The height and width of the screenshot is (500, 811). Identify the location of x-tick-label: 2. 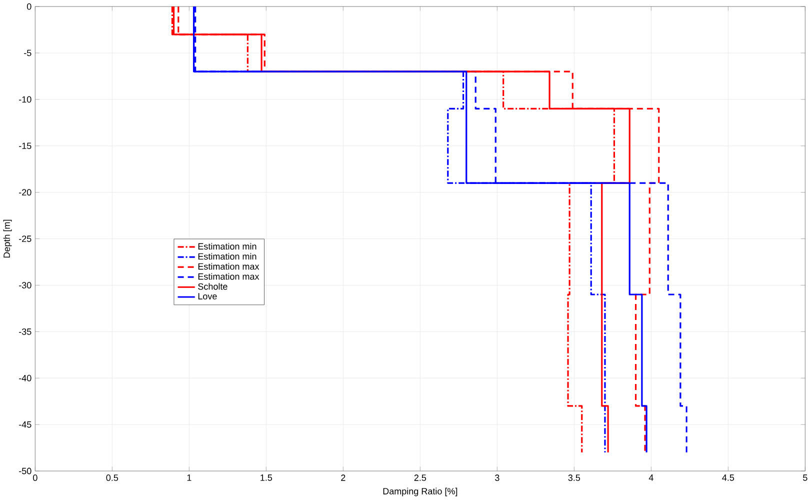
(343, 478).